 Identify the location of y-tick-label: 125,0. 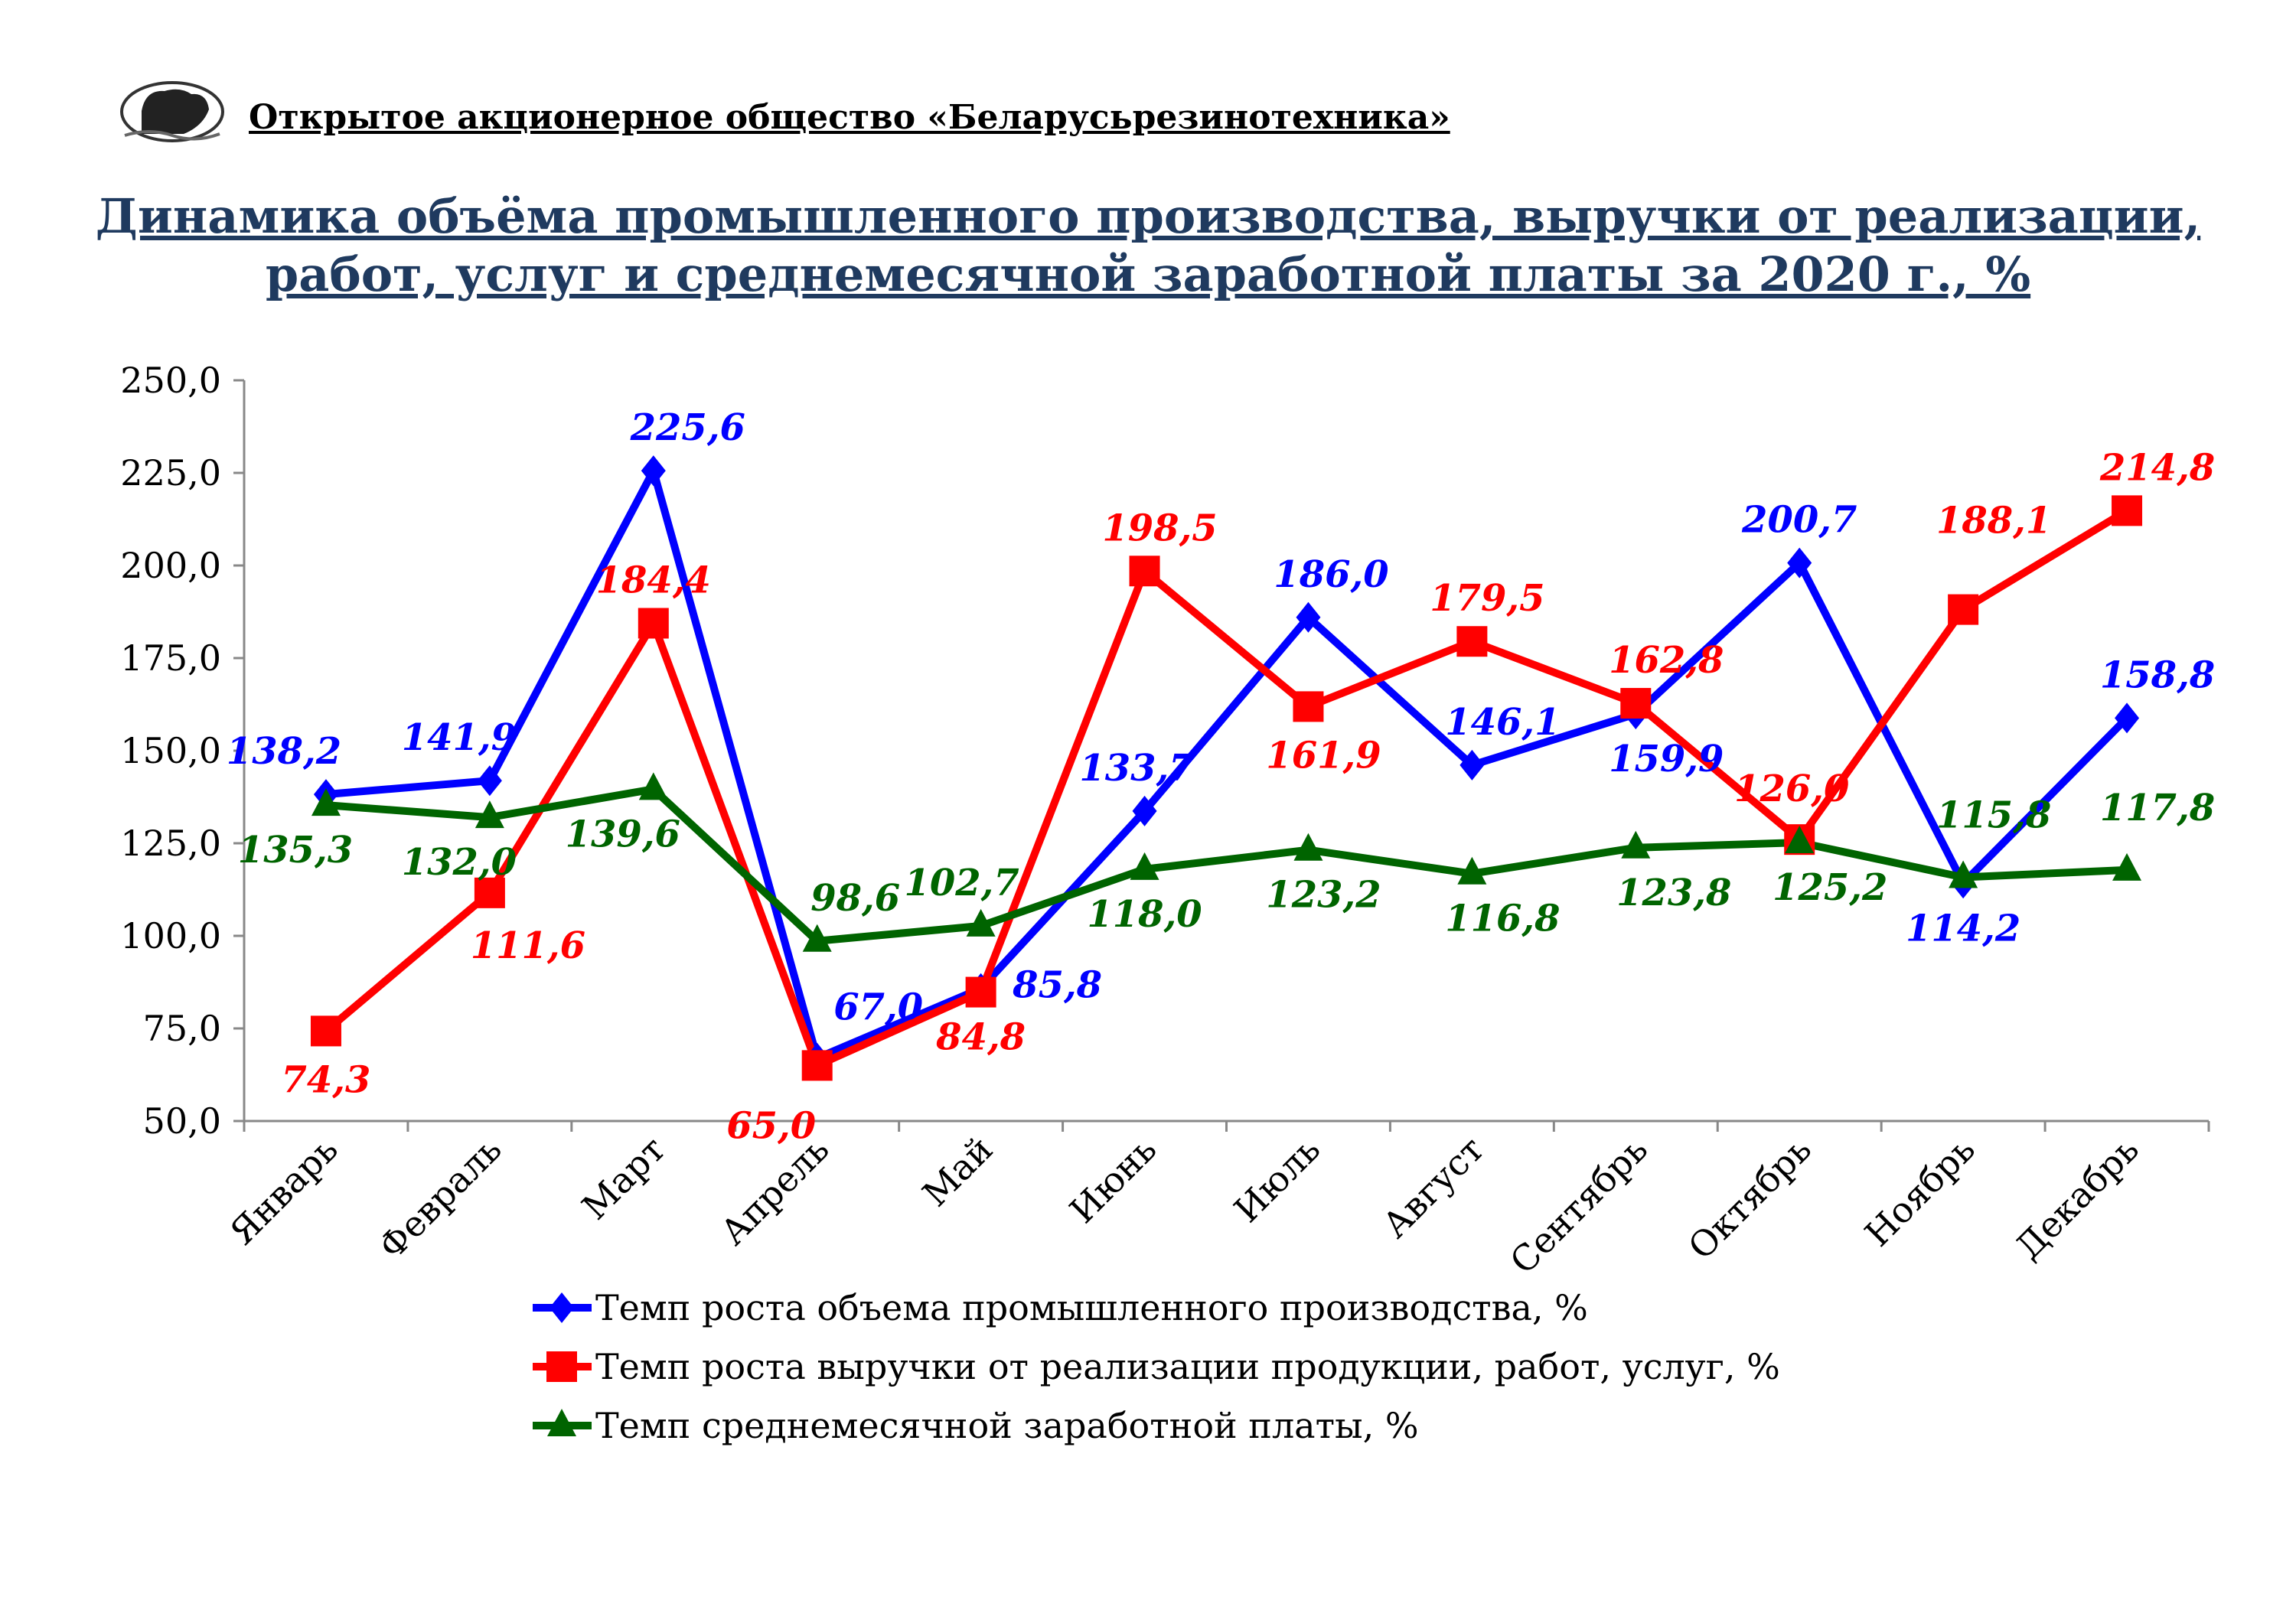
(170, 843).